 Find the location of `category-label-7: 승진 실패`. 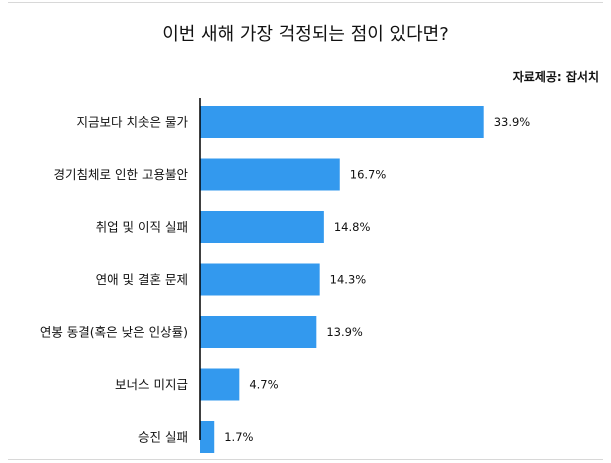

category-label-7: 승진 실패 is located at coordinates (163, 437).